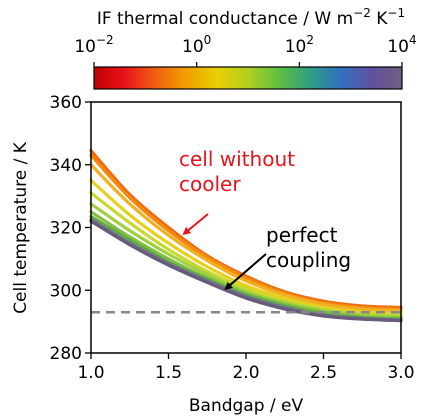 Image resolution: width=435 pixels, height=417 pixels. I want to click on annotation-perfect: perfect coupling, so click(308, 247).